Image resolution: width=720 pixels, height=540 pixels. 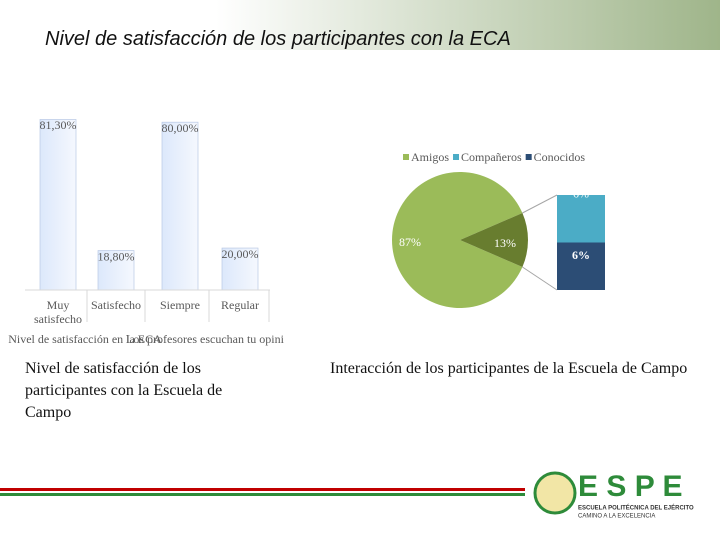 What do you see at coordinates (630, 486) in the screenshot?
I see `logo-text: E S P E` at bounding box center [630, 486].